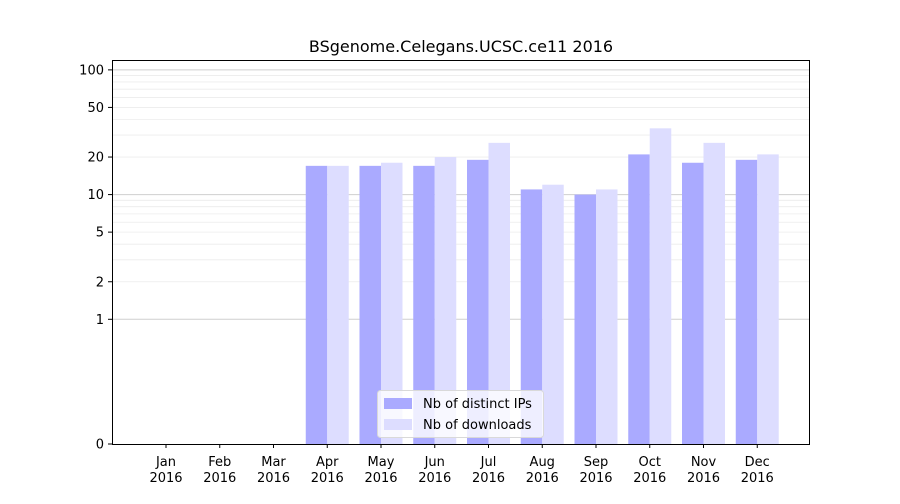  What do you see at coordinates (95, 195) in the screenshot?
I see `y-tick-label: 10` at bounding box center [95, 195].